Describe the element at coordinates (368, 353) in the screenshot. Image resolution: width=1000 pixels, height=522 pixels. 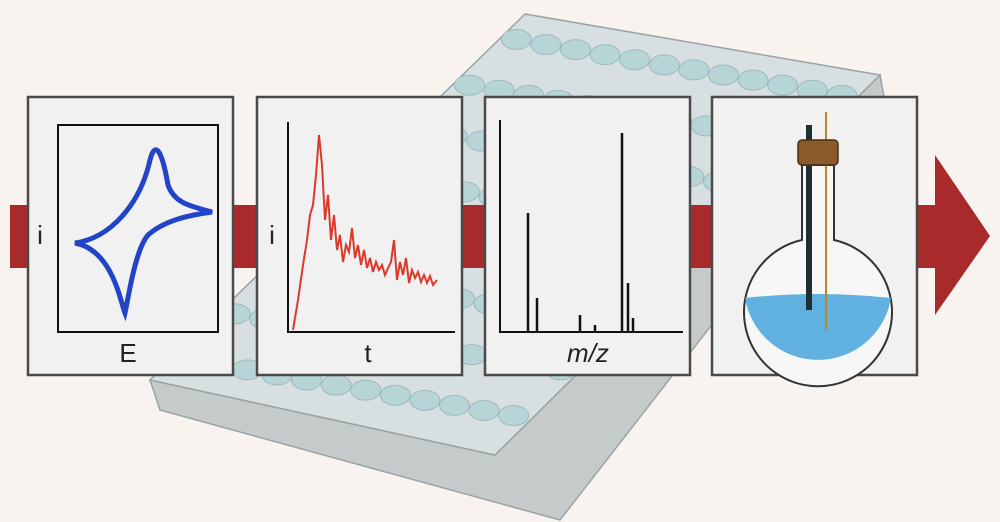
I see `x-axis-label: t` at that location.